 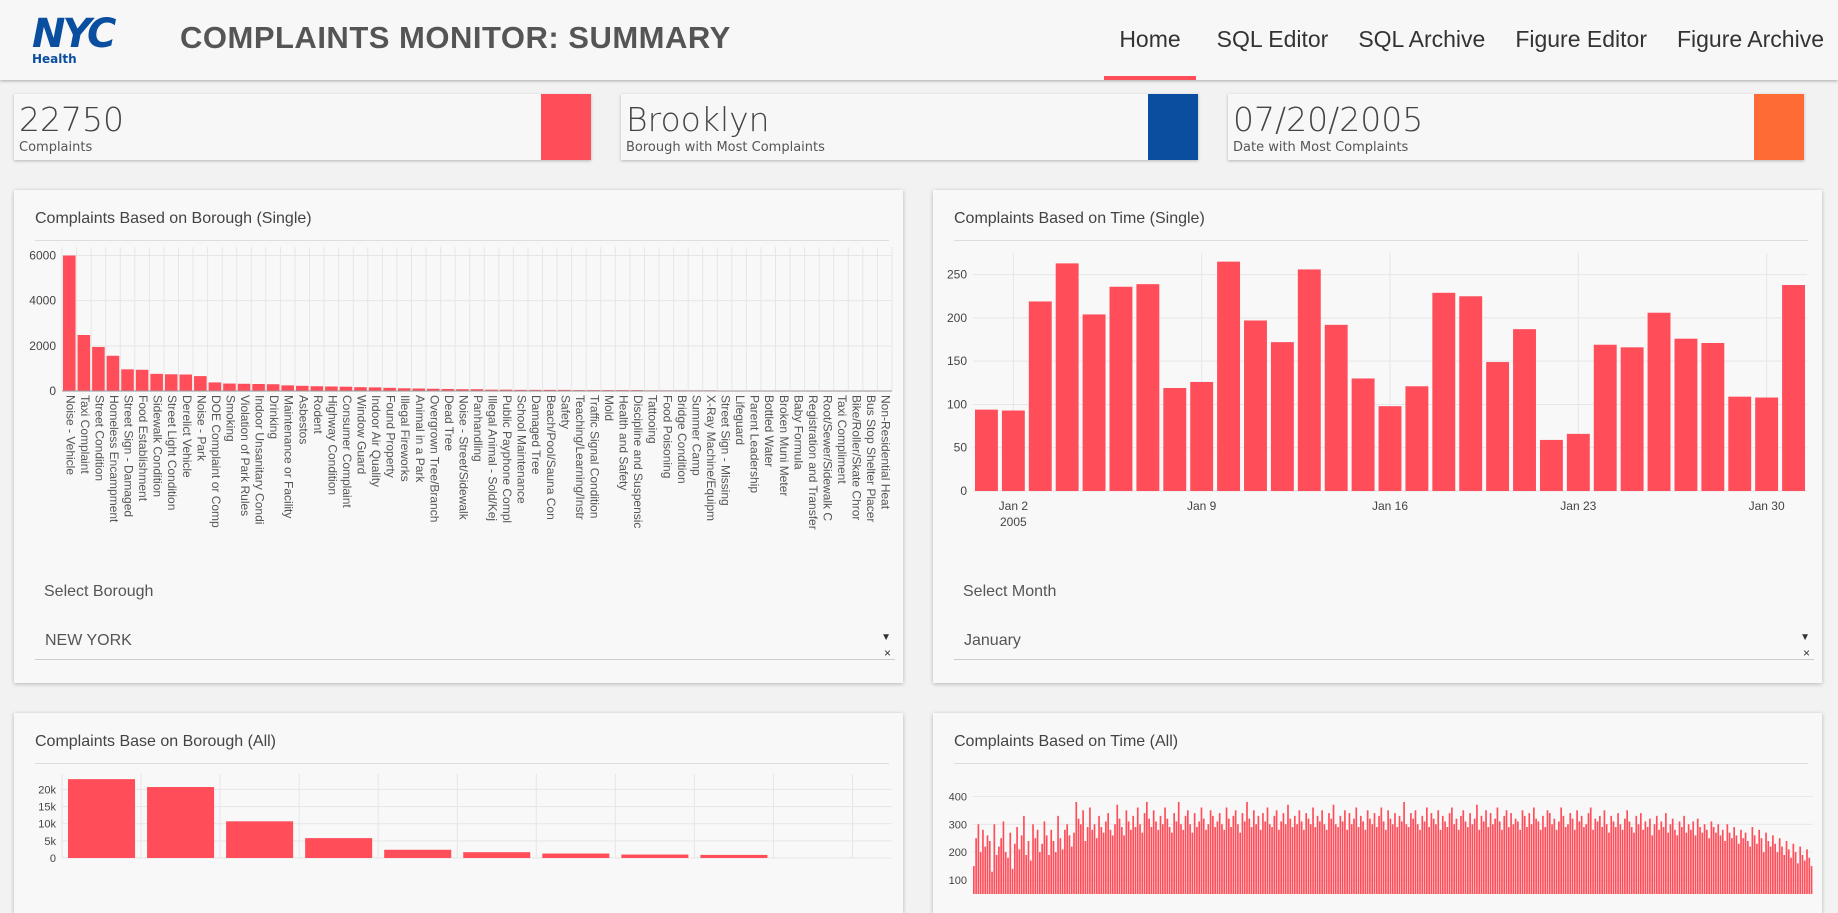 What do you see at coordinates (886, 452) in the screenshot?
I see `x-tick-label: Non-Residential Heat` at bounding box center [886, 452].